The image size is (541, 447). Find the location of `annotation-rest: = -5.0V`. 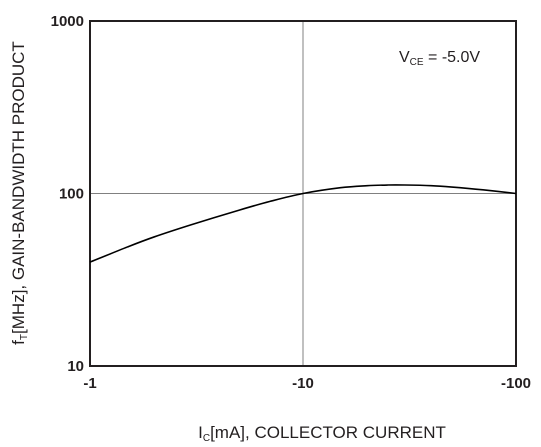

annotation-rest: = -5.0V is located at coordinates (452, 57).